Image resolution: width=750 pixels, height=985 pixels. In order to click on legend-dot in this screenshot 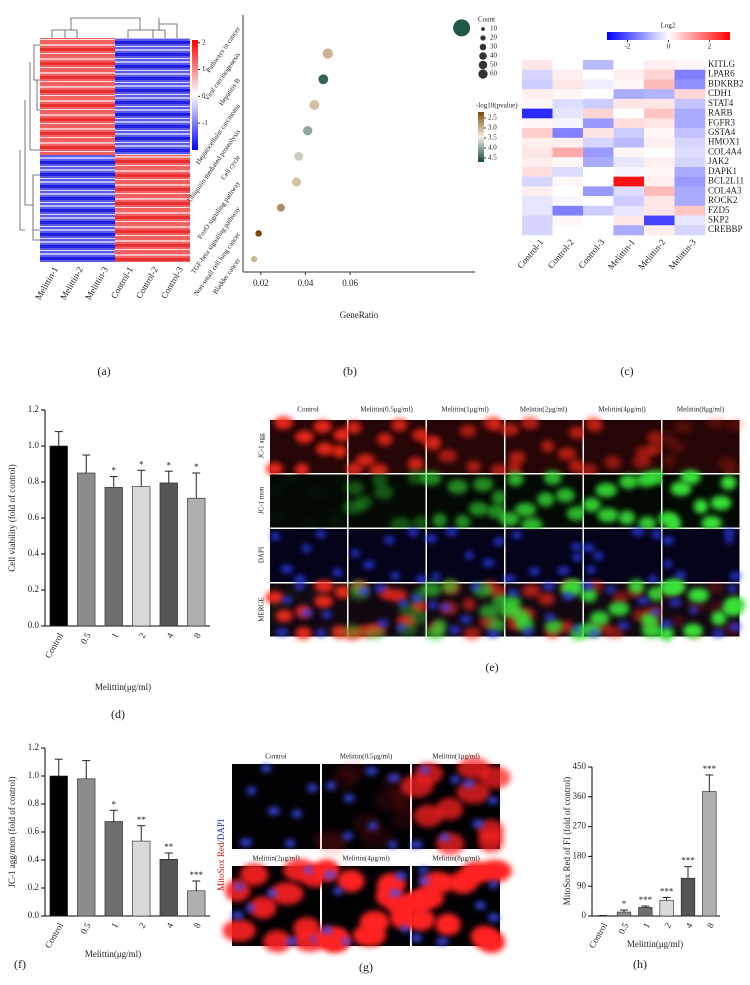, I will do `click(483, 56)`.